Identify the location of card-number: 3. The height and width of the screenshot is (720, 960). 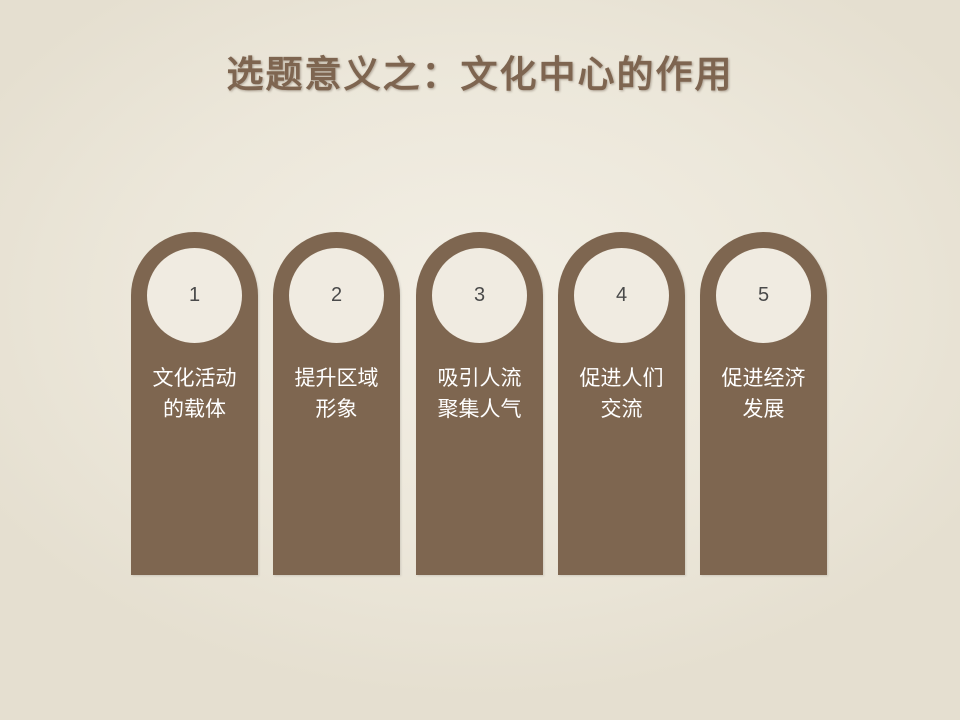
(479, 295).